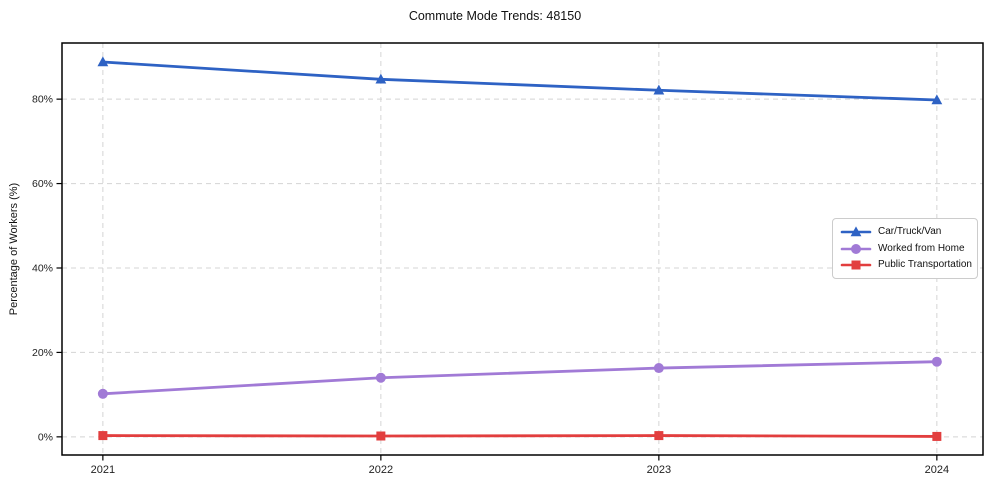  Describe the element at coordinates (856, 248) in the screenshot. I see `legend-circle-marker-icon` at that location.